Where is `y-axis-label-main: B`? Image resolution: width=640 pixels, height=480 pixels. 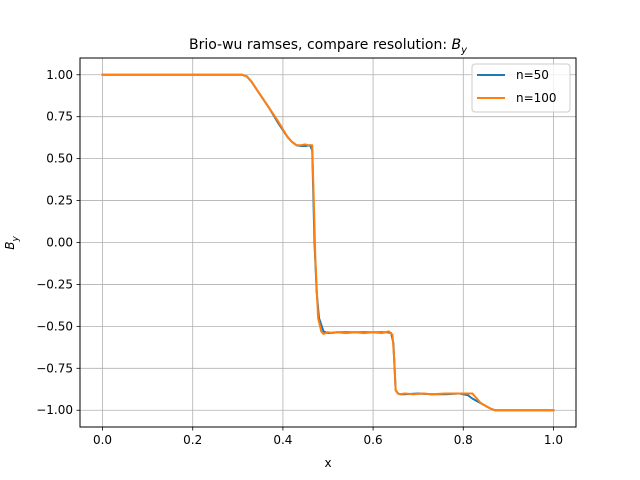 y-axis-label-main: B is located at coordinates (10, 246).